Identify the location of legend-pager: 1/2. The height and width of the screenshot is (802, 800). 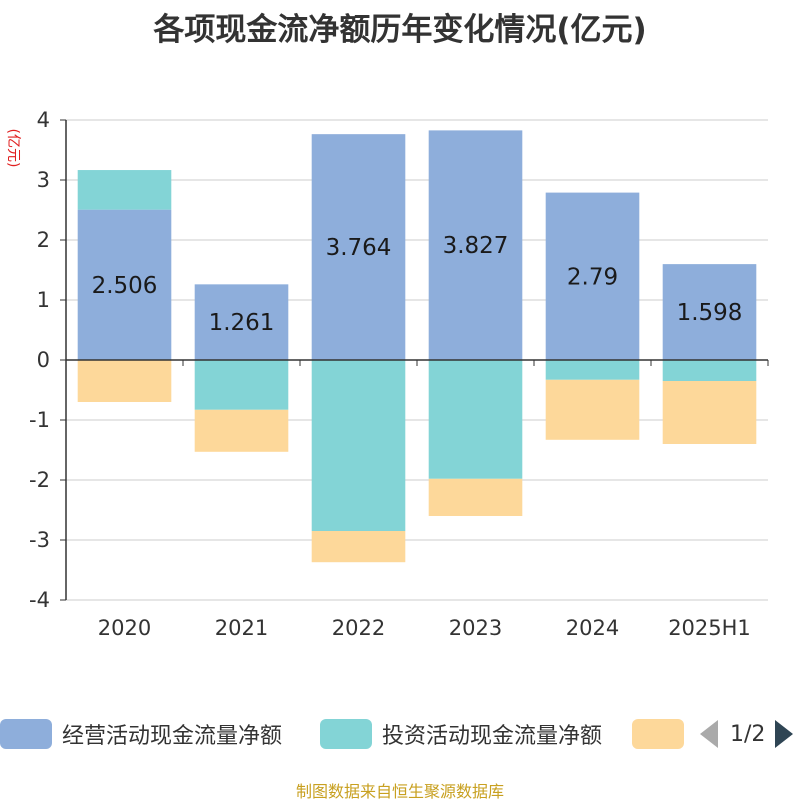
(747, 734).